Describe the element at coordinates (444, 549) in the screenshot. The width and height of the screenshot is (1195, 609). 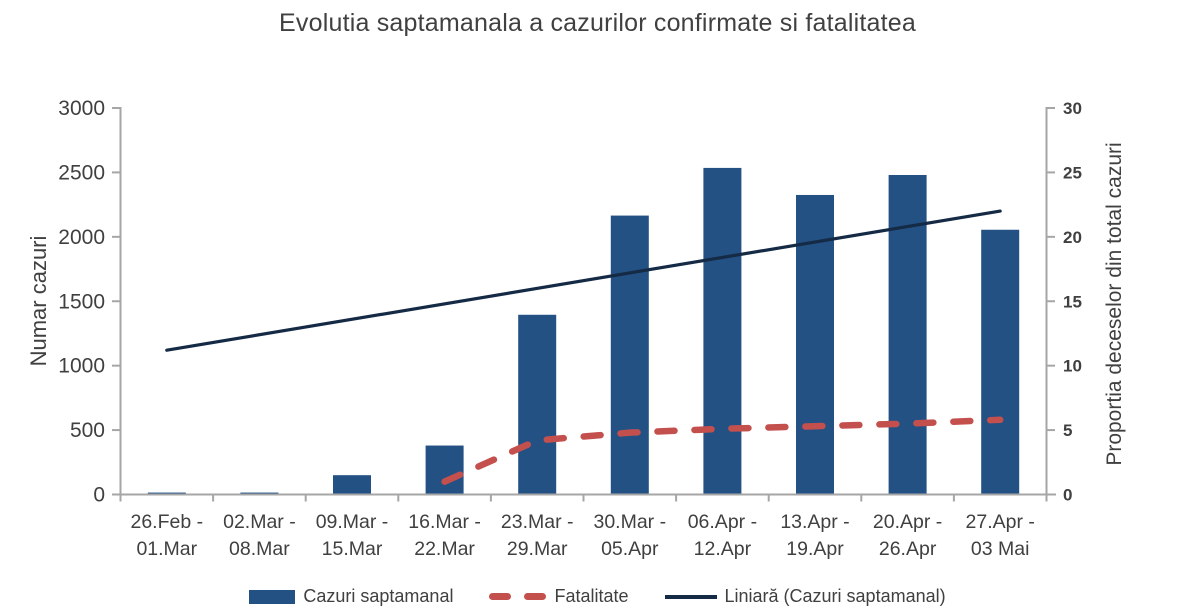
I see `x-axis-label-line2: 22.Mar` at that location.